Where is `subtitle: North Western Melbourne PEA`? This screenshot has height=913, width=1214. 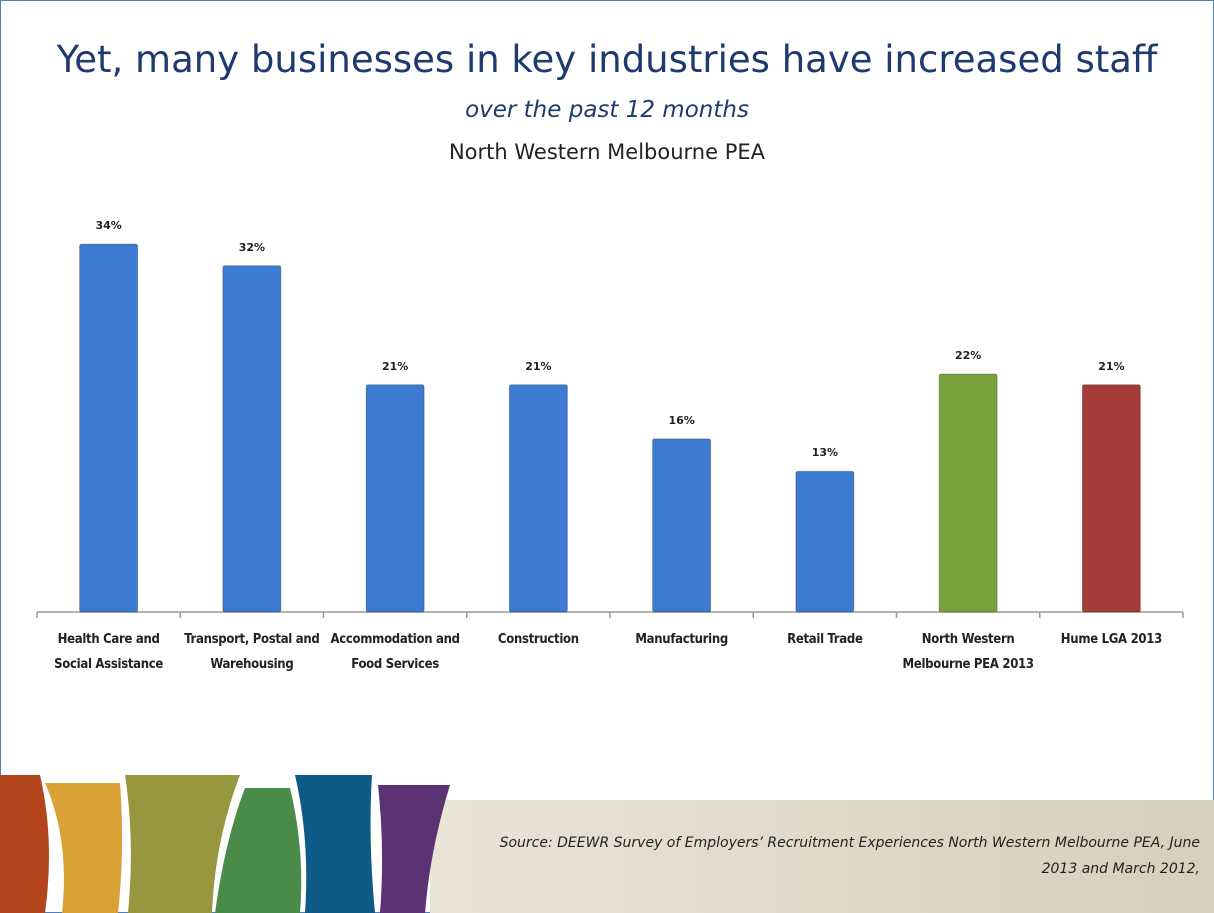 subtitle: North Western Melbourne PEA is located at coordinates (607, 152).